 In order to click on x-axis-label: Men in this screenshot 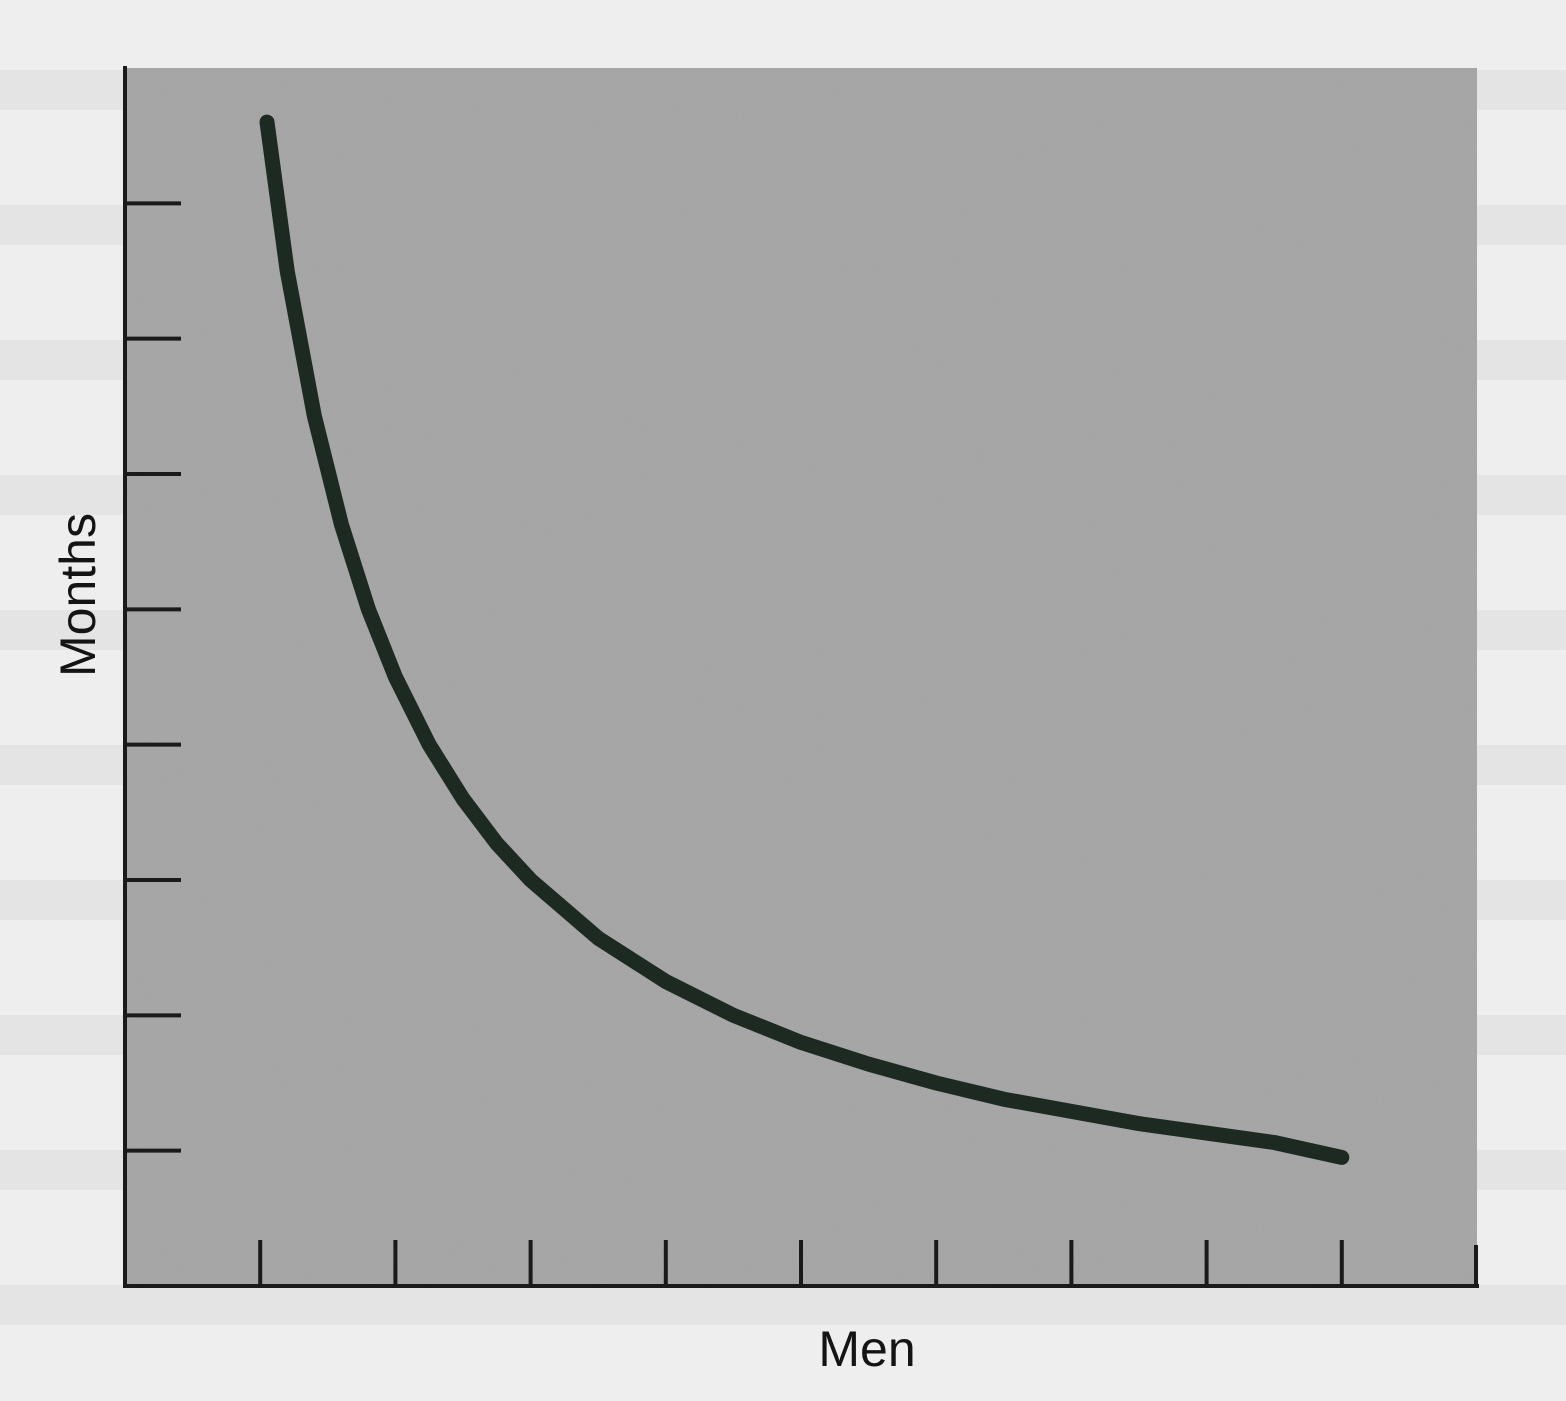, I will do `click(866, 1349)`.